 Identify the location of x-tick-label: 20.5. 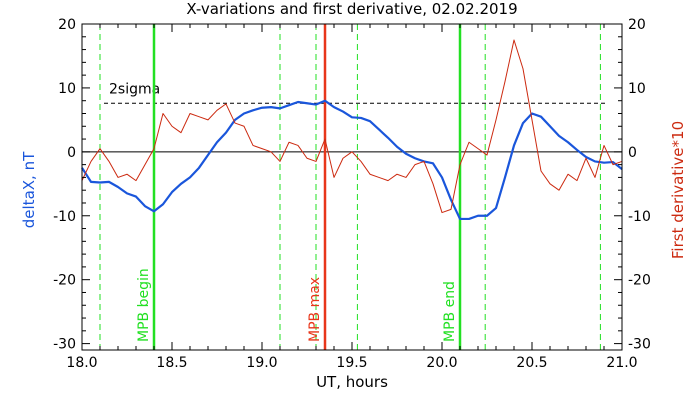
(531, 363).